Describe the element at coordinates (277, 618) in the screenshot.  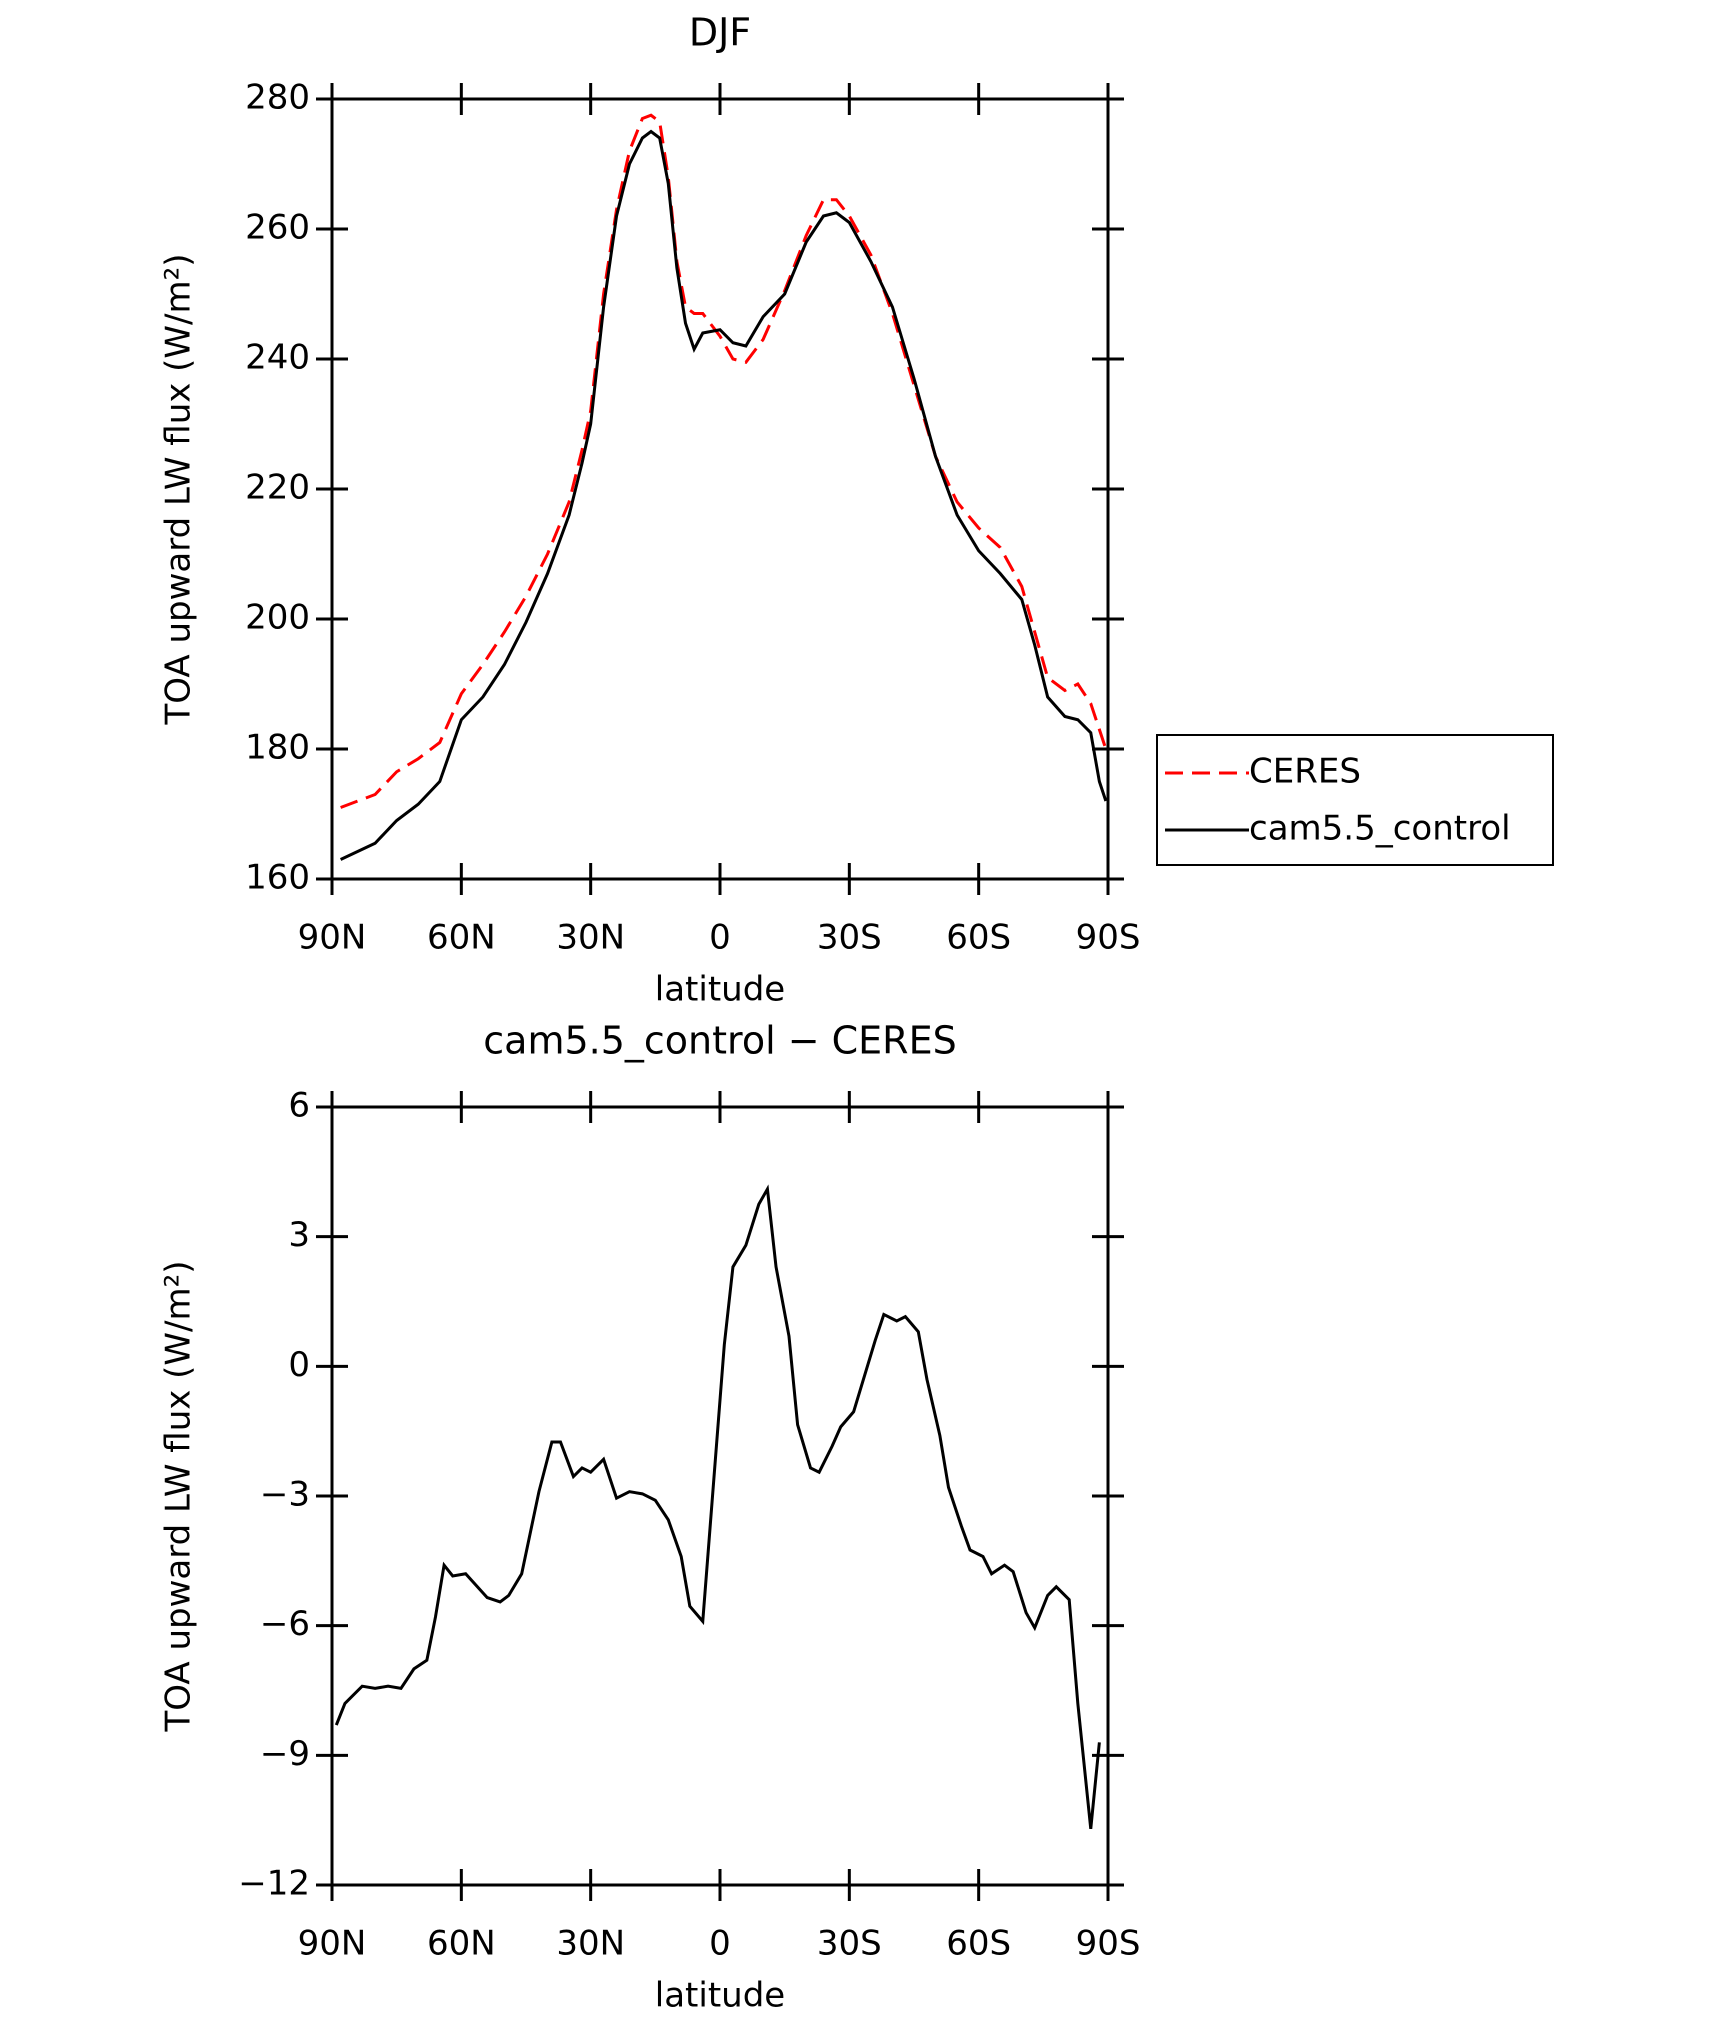
I see `y-tick-label: 200` at that location.